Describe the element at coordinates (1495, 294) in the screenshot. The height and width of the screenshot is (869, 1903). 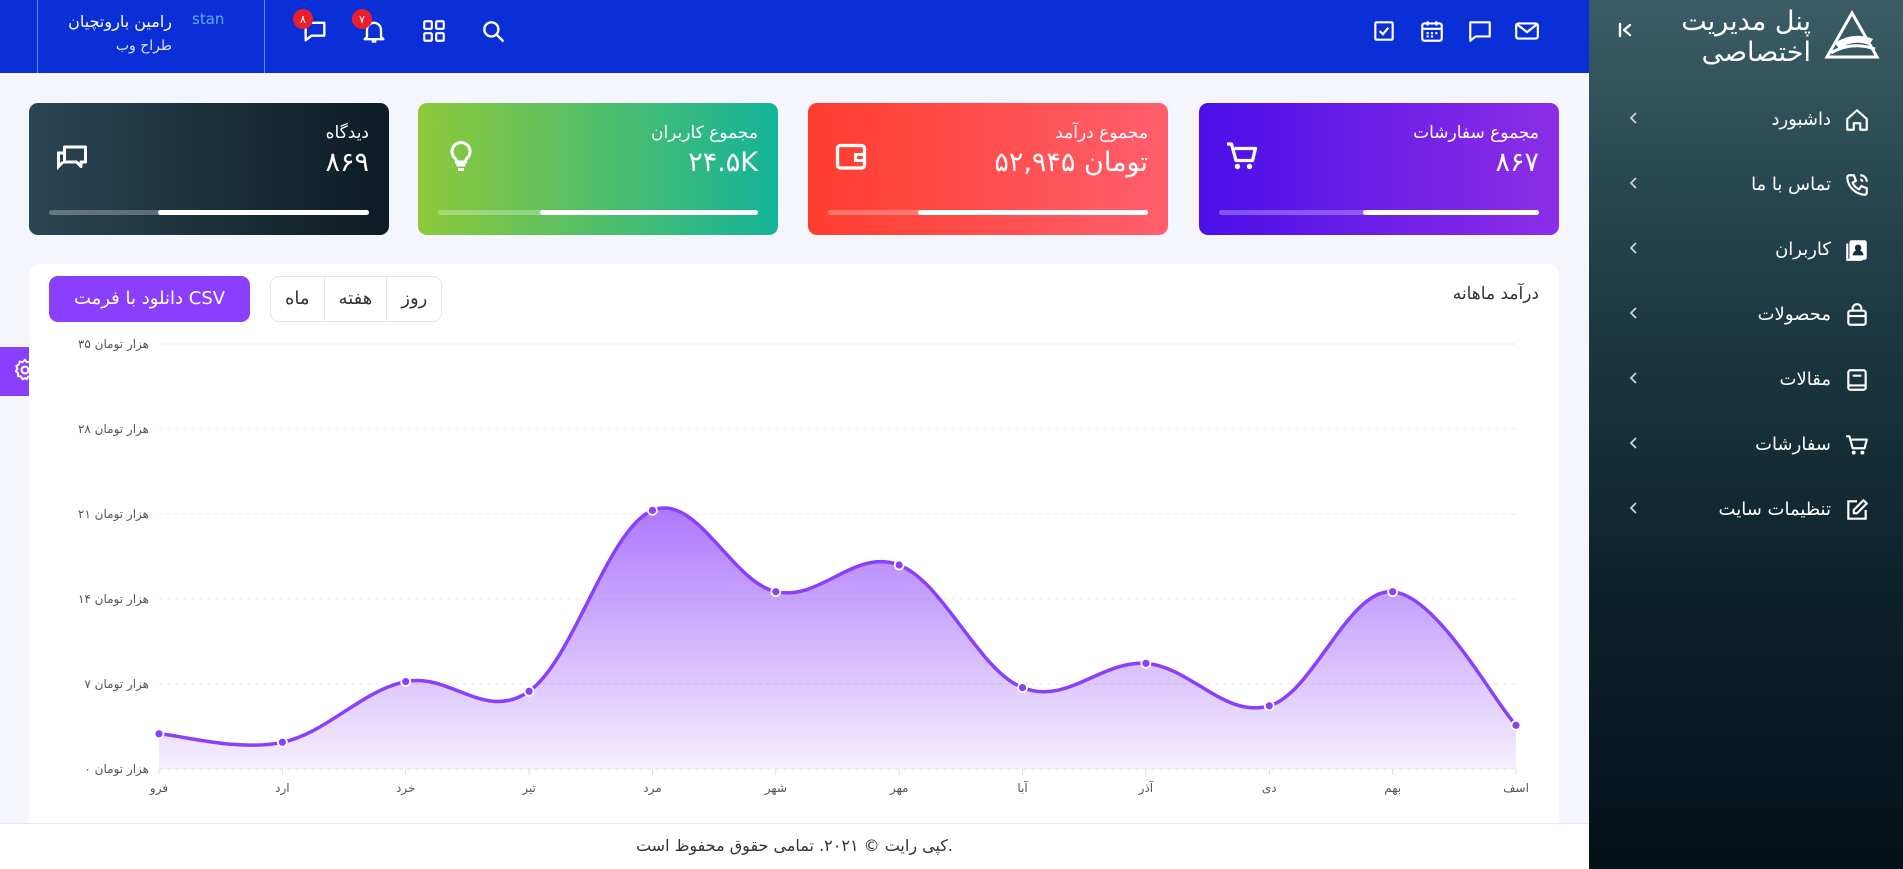
I see `panel-title: درآمد ماهانه` at that location.